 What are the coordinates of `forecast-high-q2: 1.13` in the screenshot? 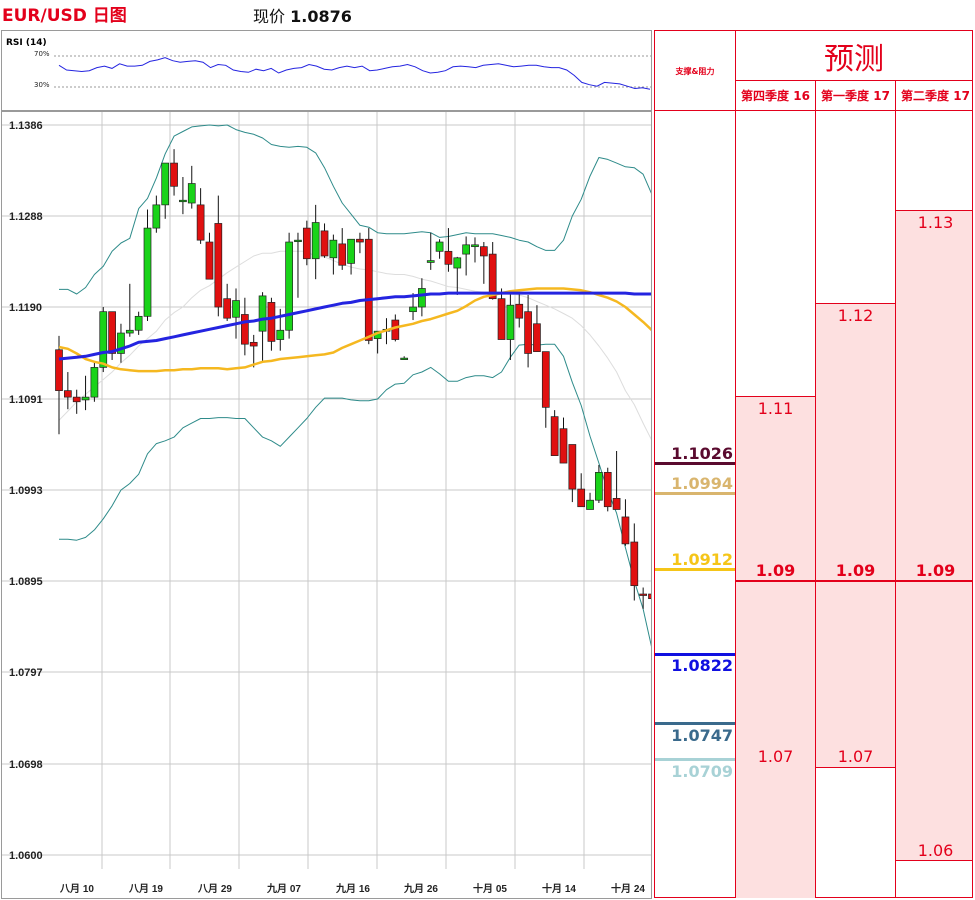 It's located at (935, 222).